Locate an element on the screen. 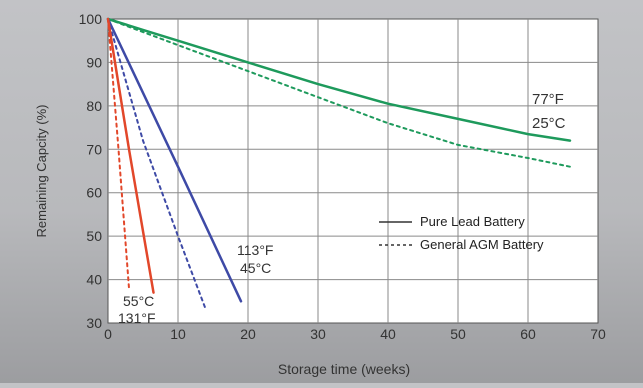 This screenshot has width=643, height=388. temperature-label-45c: 113°F 45°C is located at coordinates (255, 259).